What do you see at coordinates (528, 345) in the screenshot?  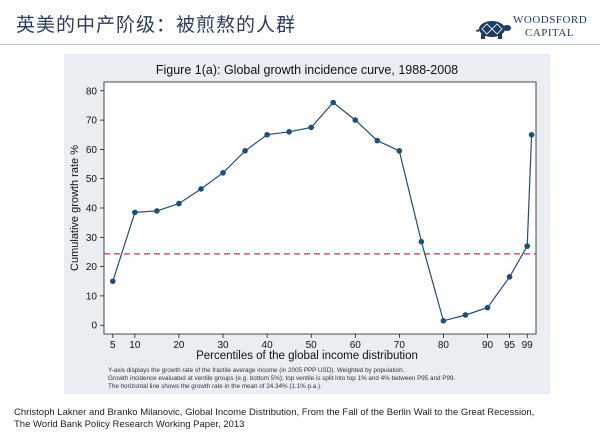 I see `x-tick-label: 99` at bounding box center [528, 345].